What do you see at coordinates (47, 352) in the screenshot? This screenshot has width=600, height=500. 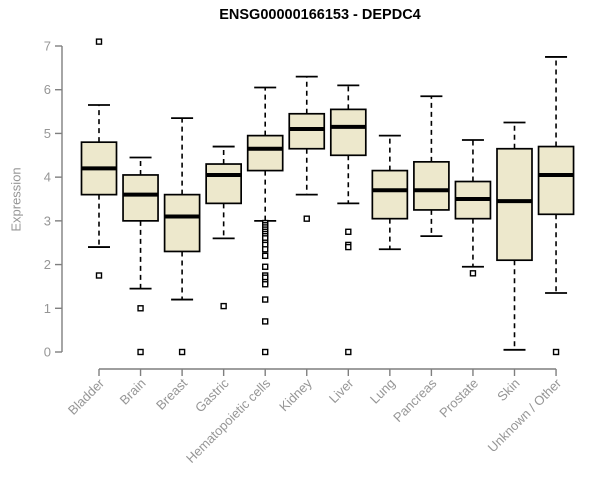 I see `y-tick-label: 0` at bounding box center [47, 352].